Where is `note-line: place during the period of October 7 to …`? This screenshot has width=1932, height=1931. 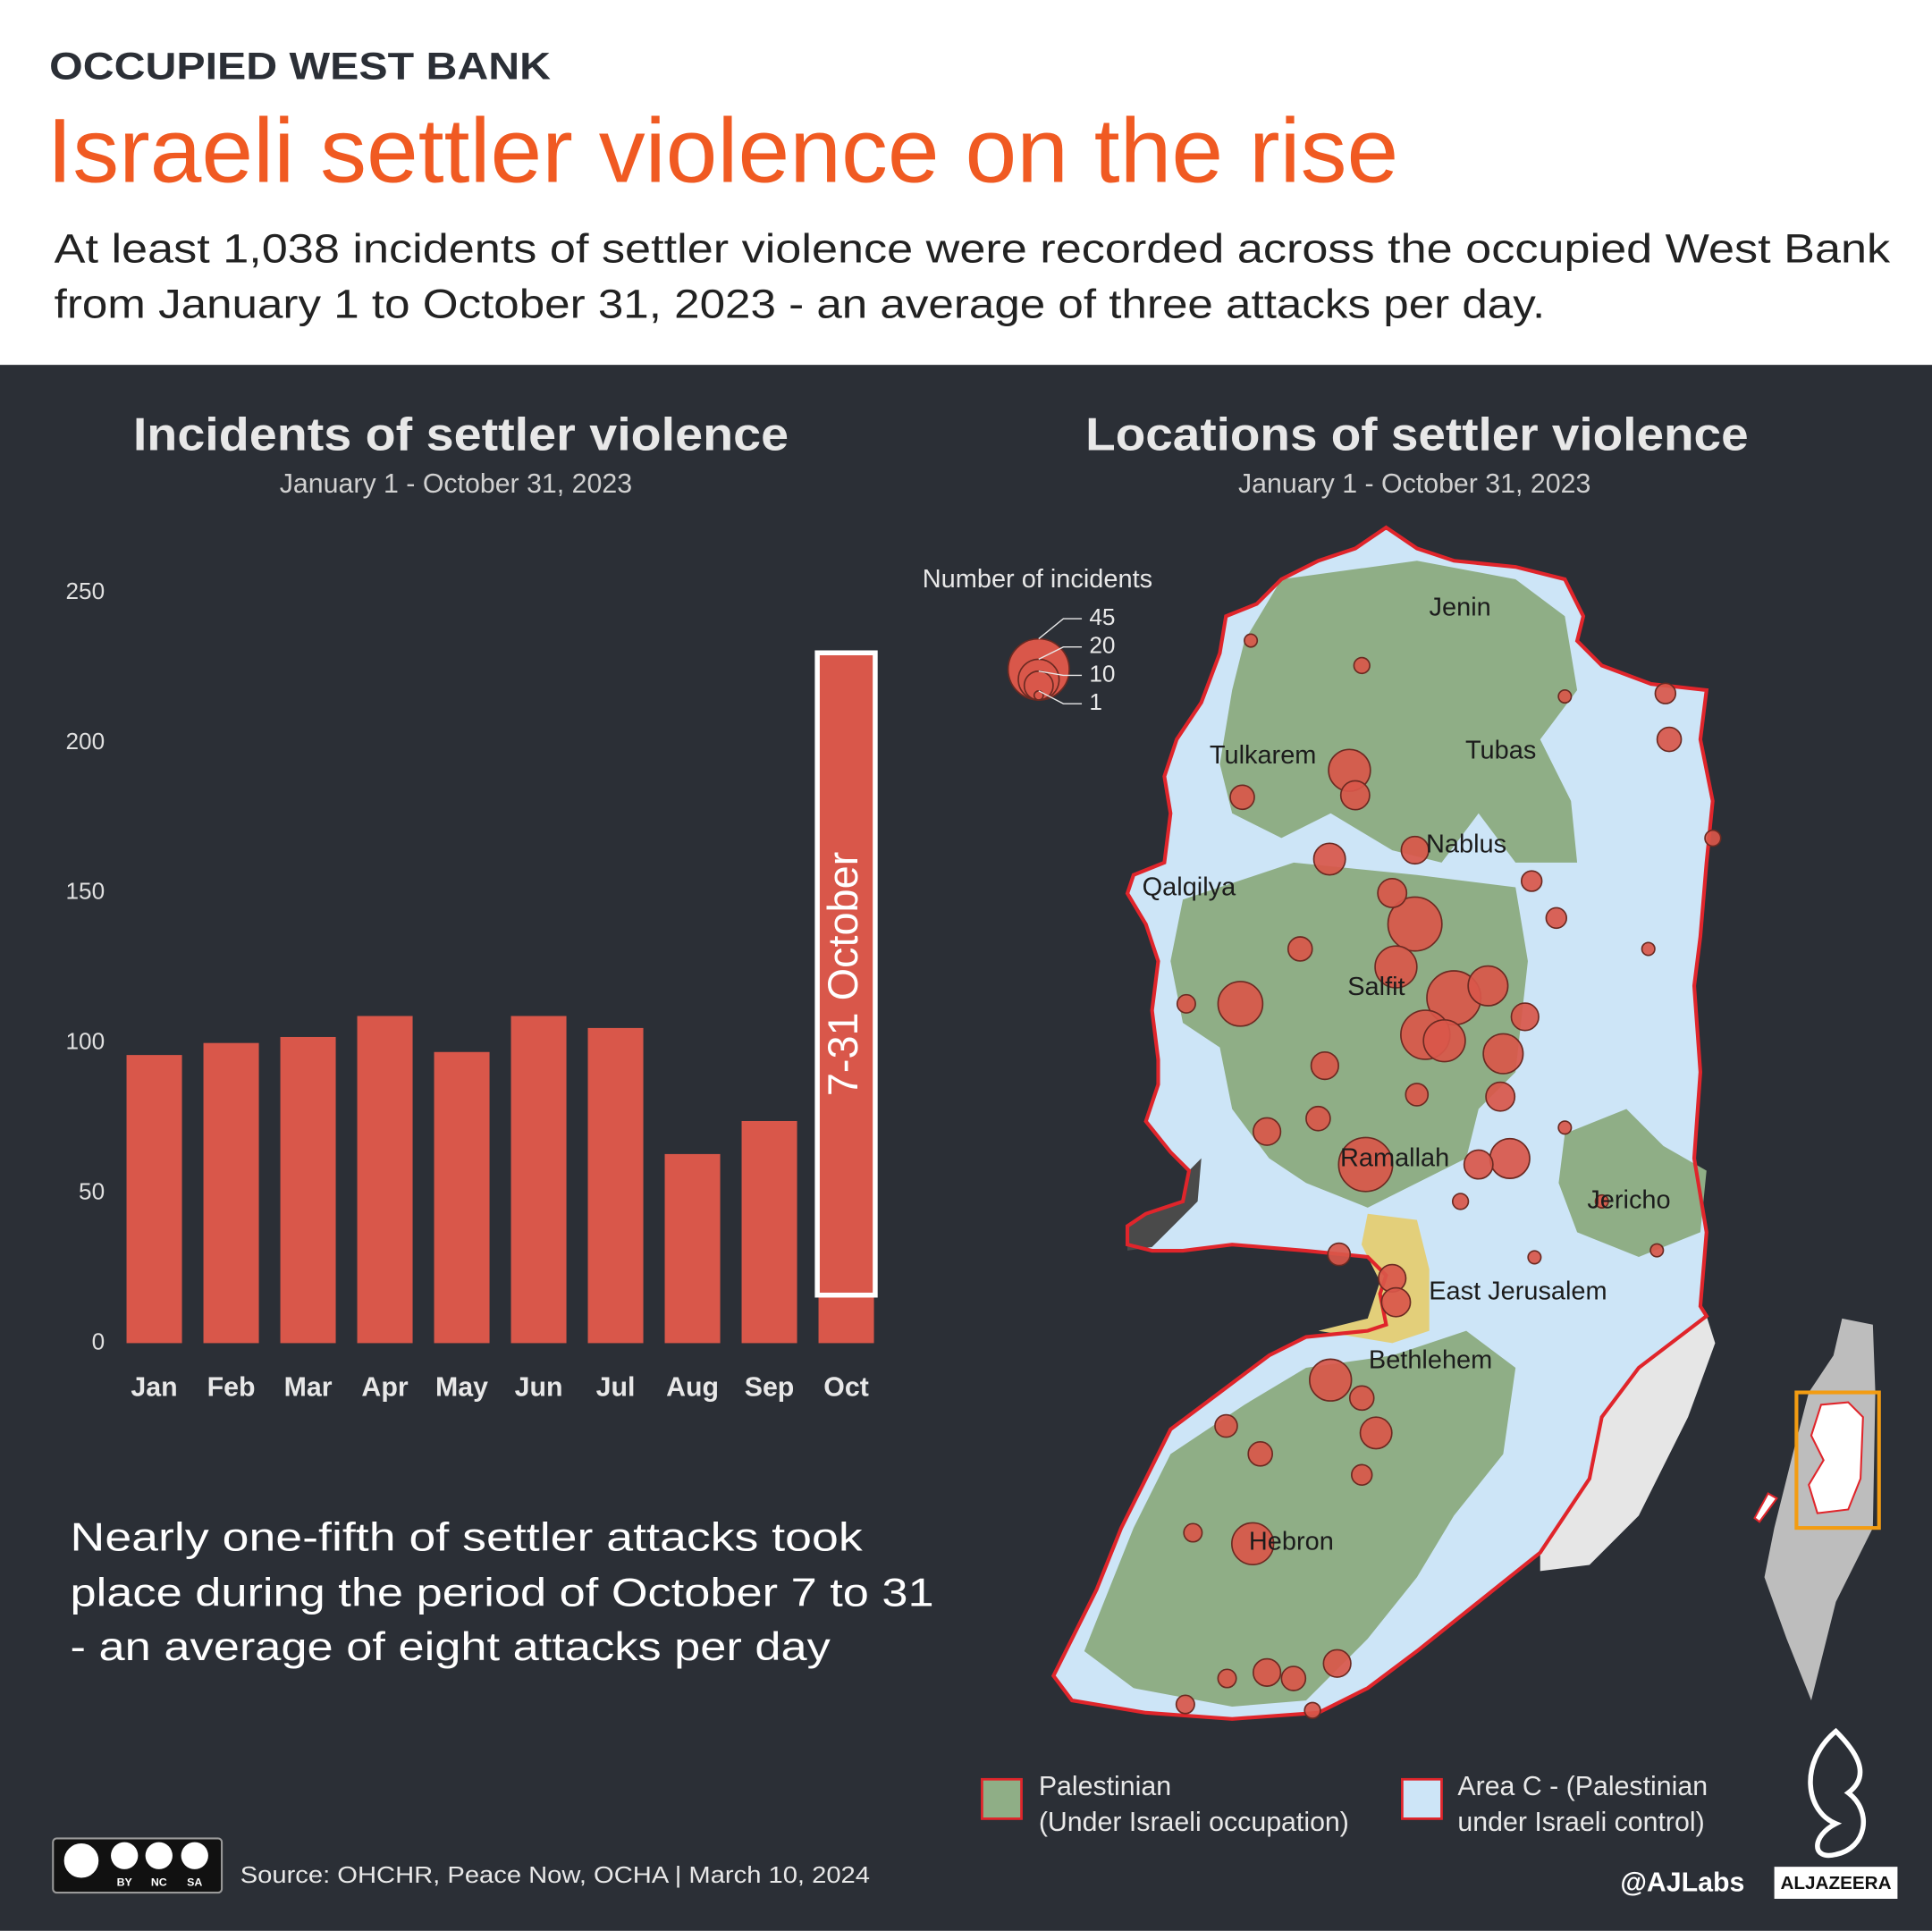 note-line: place during the period of October 7 to … is located at coordinates (503, 1593).